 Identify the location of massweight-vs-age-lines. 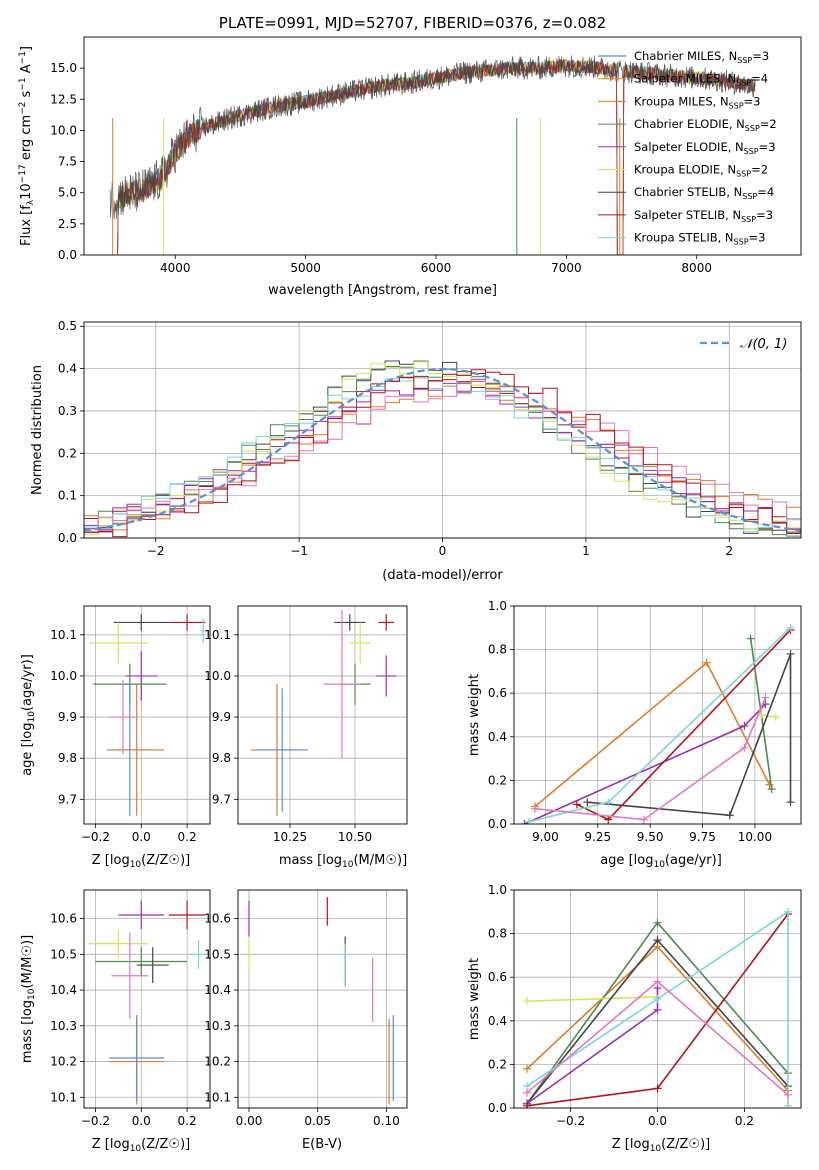
(657, 723).